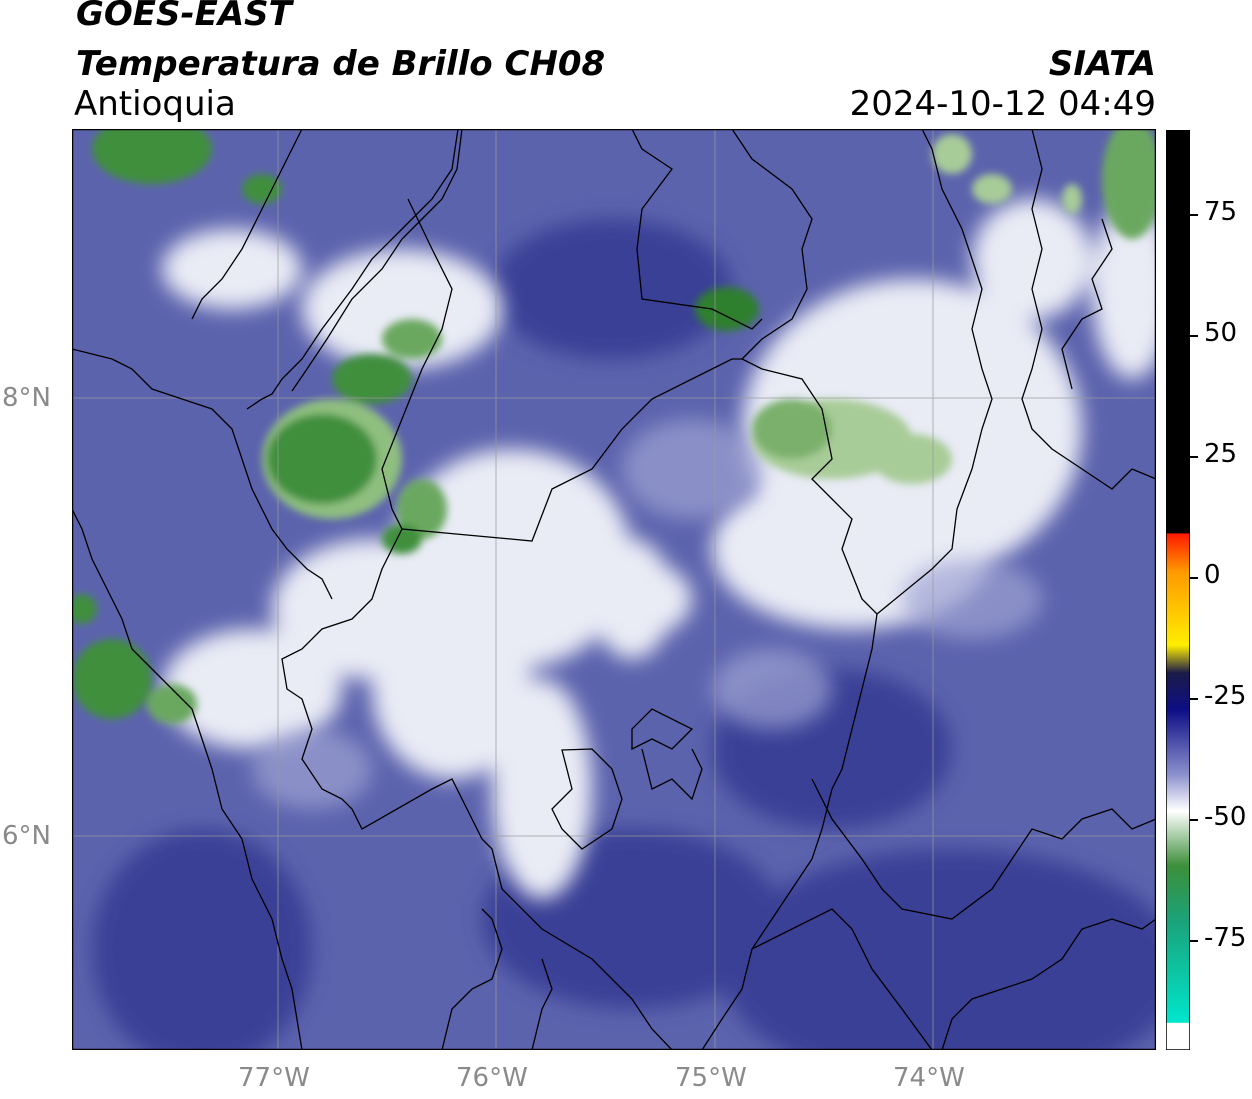 This screenshot has width=1252, height=1099. I want to click on colorbar-label-25: 25, so click(1221, 454).